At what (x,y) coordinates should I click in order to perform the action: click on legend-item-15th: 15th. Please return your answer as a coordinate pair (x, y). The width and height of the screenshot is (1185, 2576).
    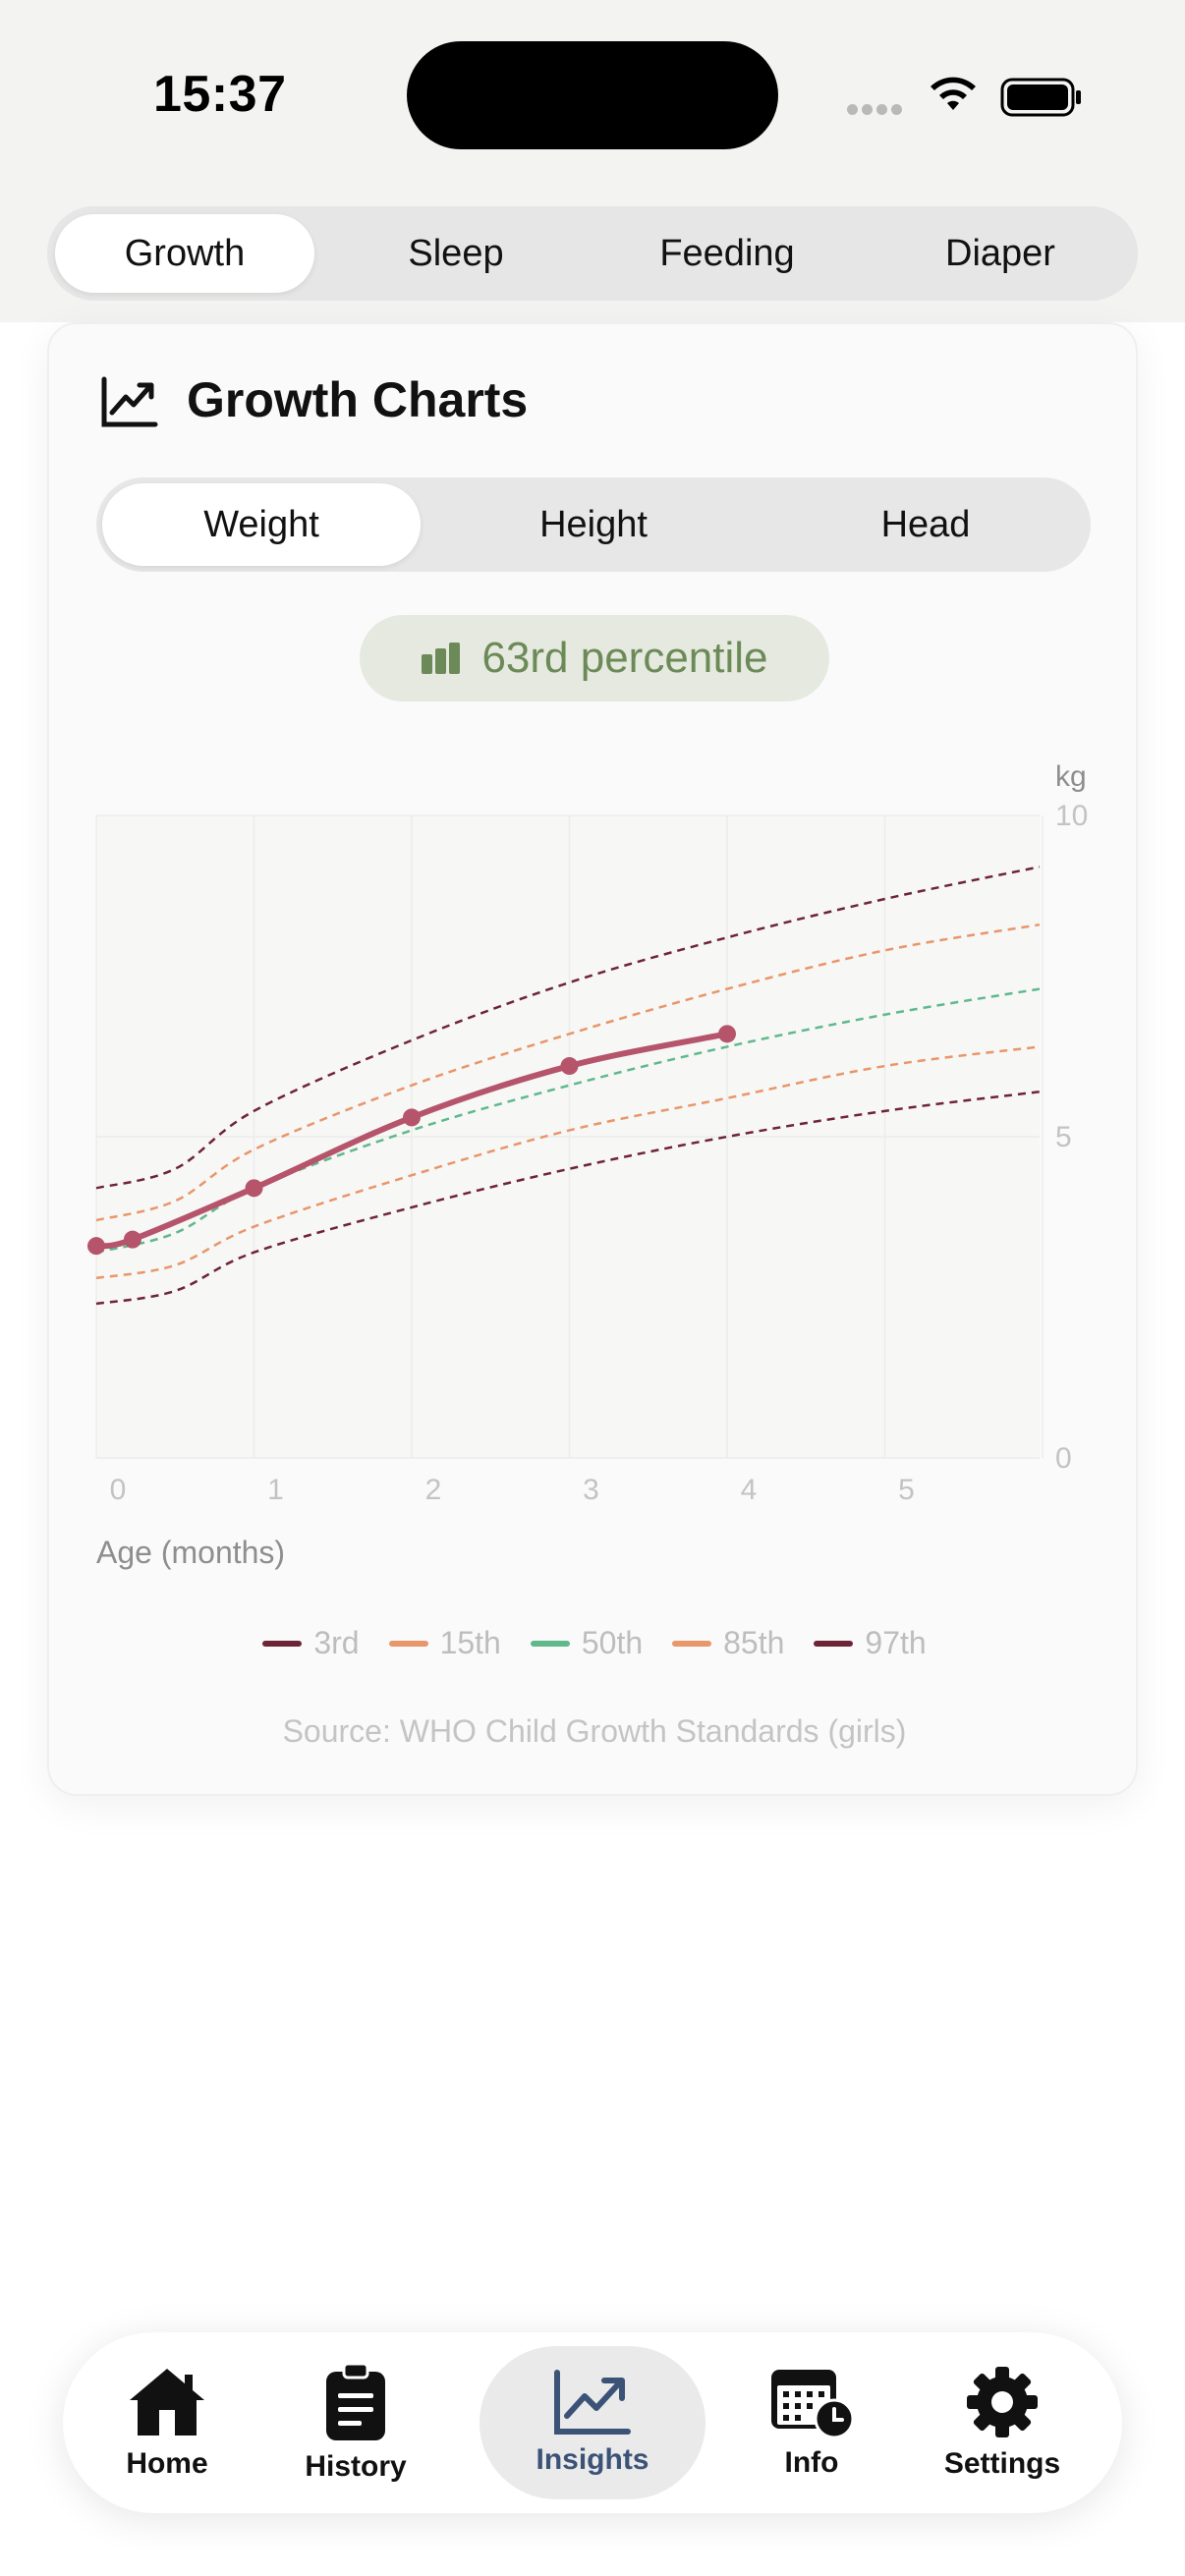
    Looking at the image, I should click on (445, 1643).